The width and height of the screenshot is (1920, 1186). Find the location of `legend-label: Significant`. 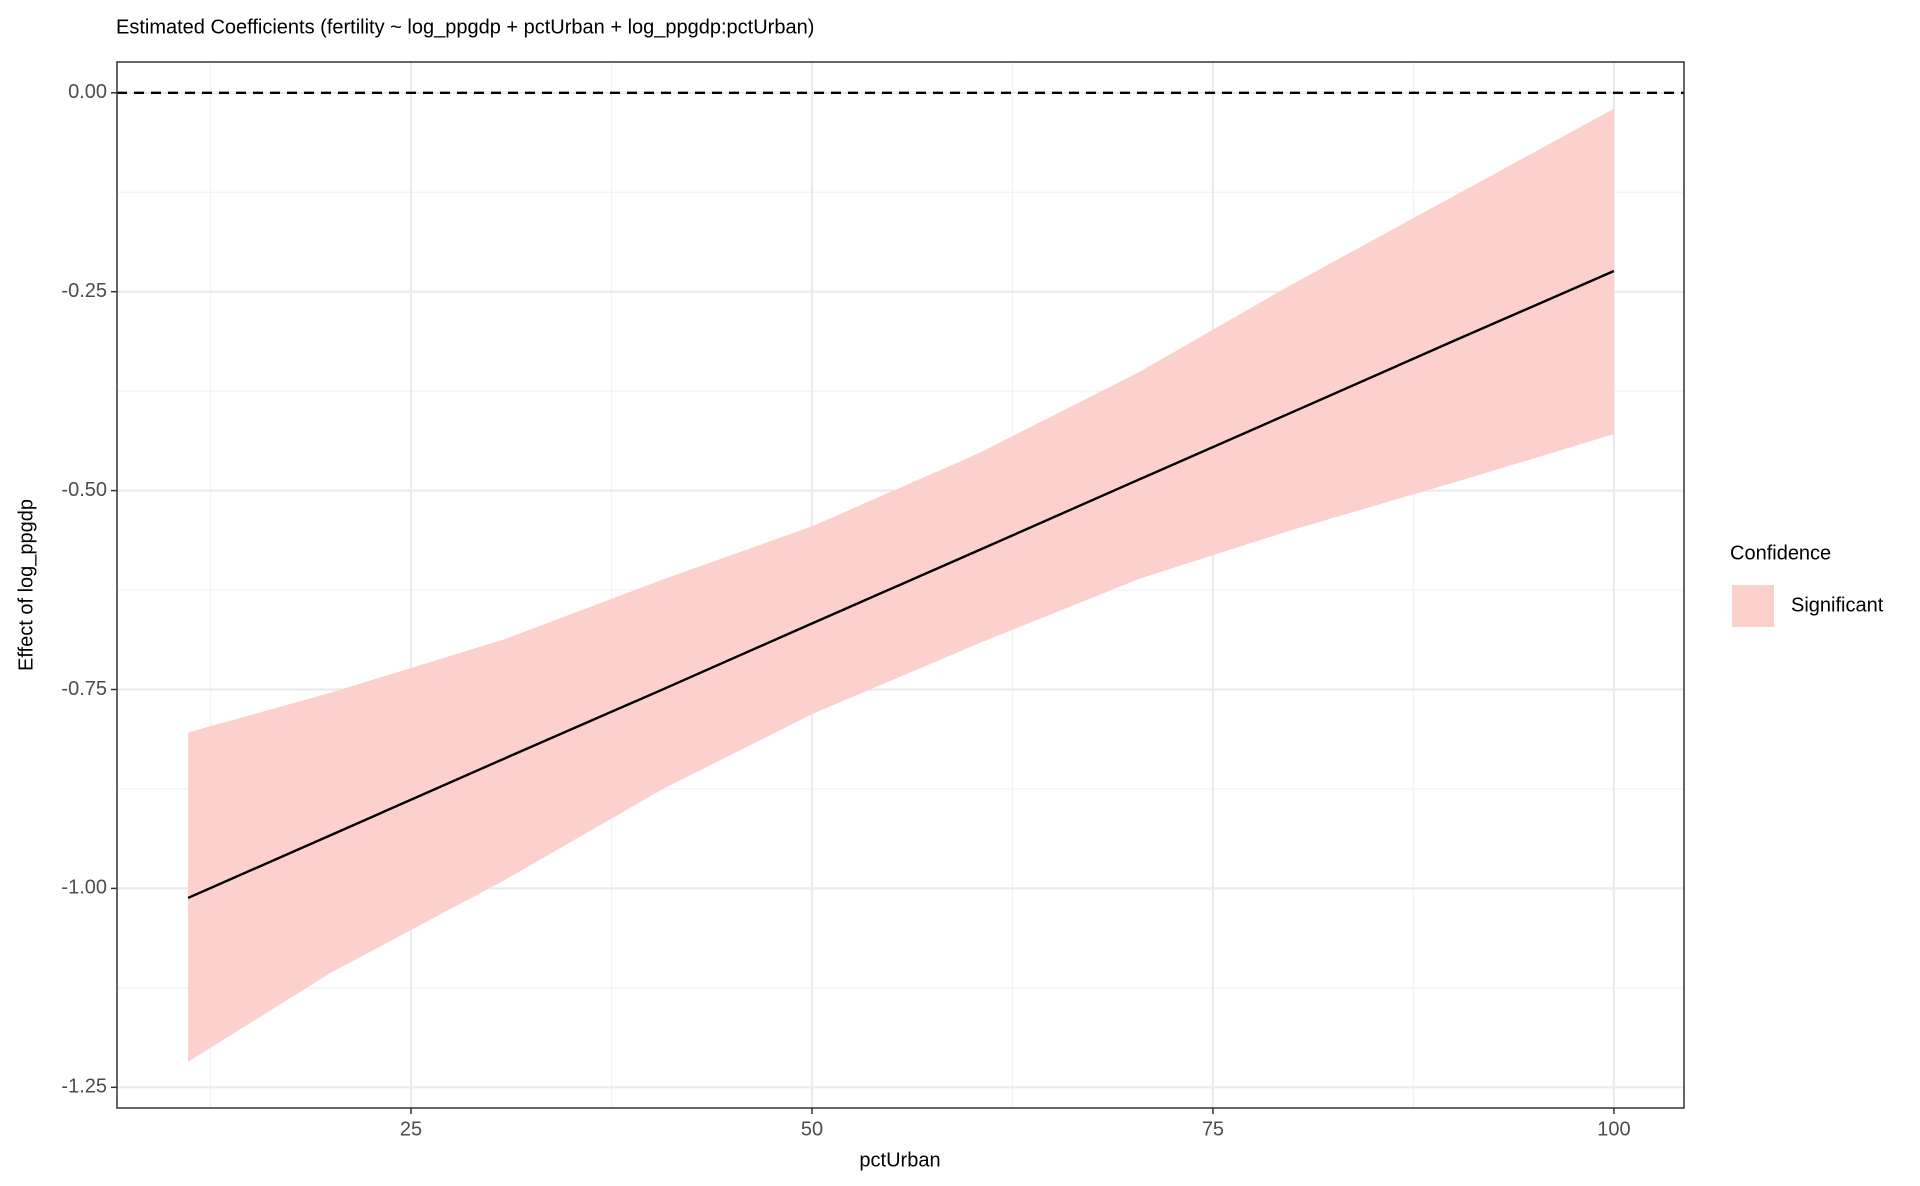

legend-label: Significant is located at coordinates (1837, 605).